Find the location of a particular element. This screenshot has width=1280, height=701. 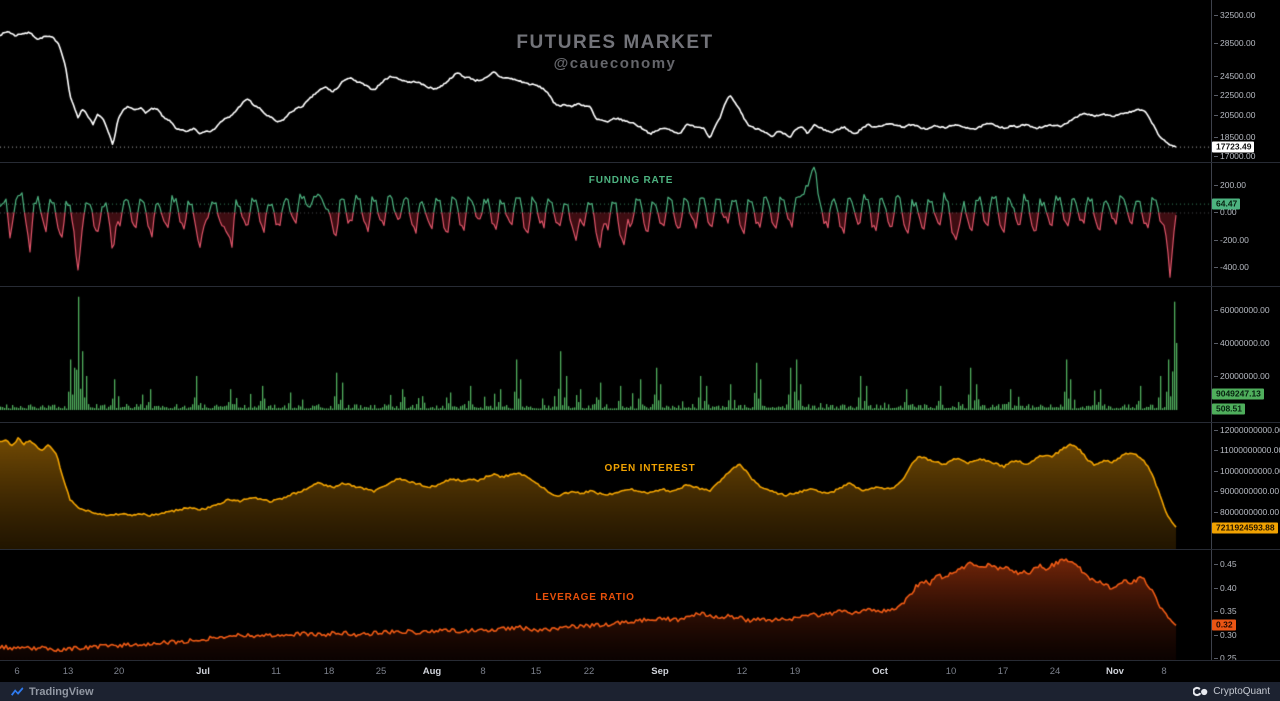

leverage-tick: 0.45 is located at coordinates (1225, 564).